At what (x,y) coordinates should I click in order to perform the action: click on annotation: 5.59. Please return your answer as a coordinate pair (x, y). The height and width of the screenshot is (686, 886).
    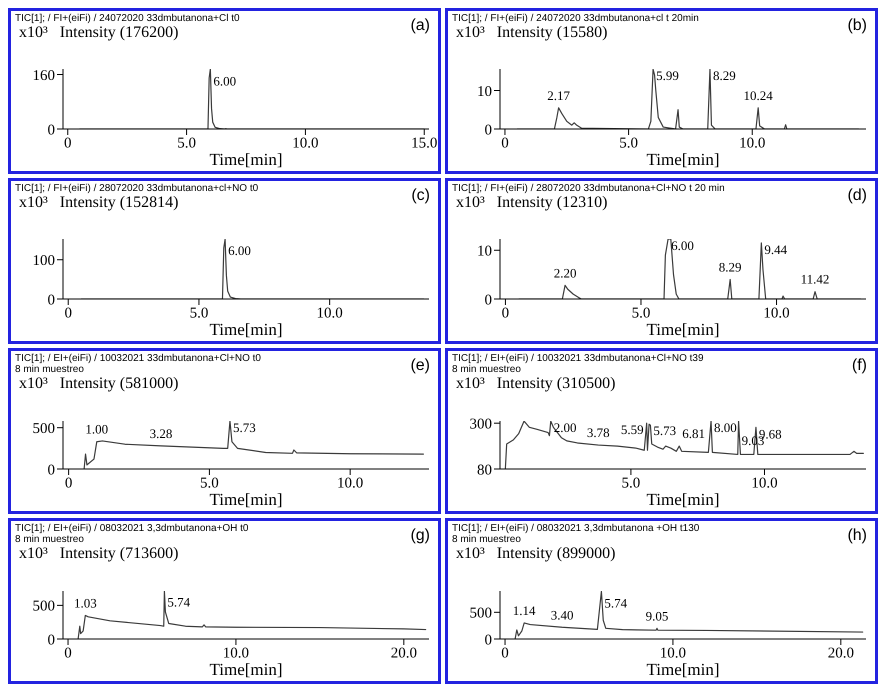
    Looking at the image, I should click on (632, 430).